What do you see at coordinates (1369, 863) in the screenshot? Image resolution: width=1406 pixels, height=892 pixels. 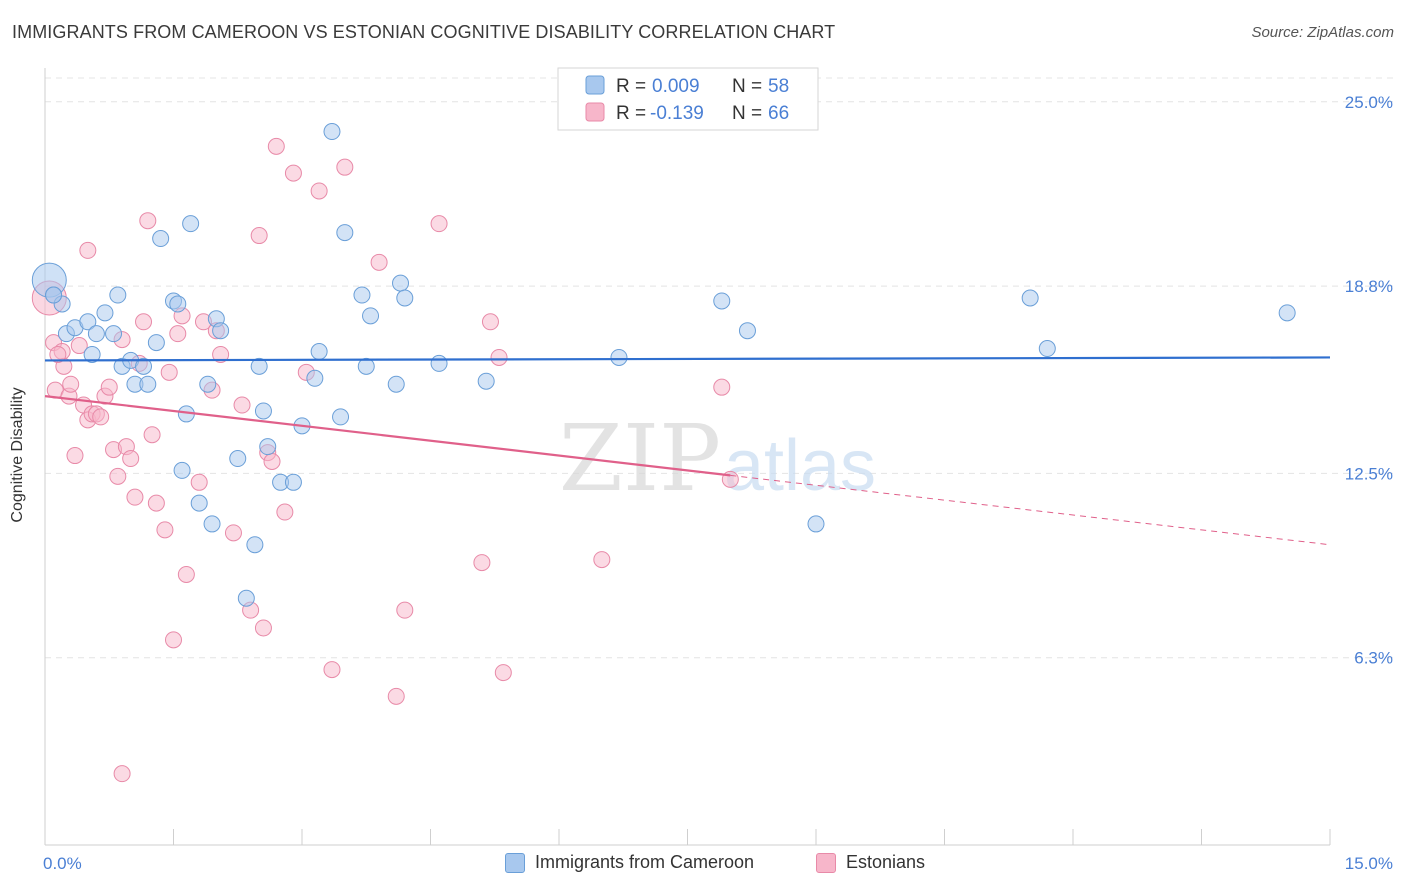 I see `x-tick-label-max: 15.0%` at bounding box center [1369, 863].